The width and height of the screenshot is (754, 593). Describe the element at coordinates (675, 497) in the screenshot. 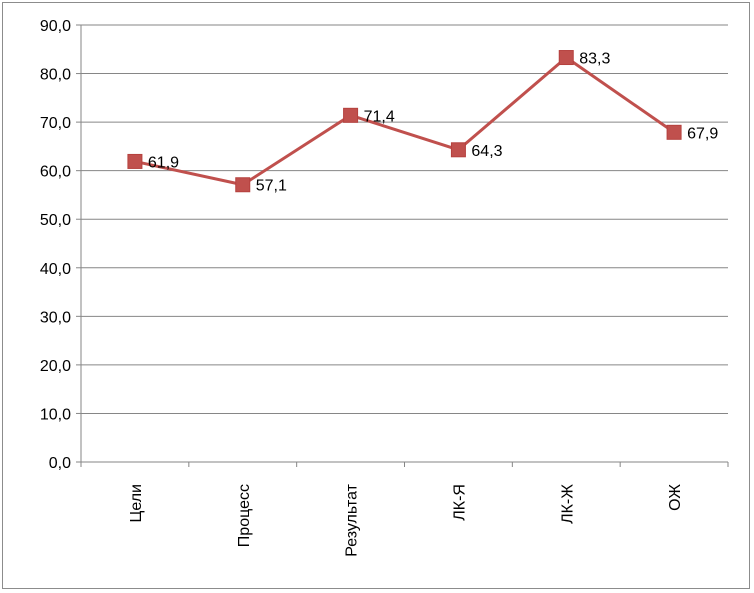

I see `x-tick-label: ОЖ` at that location.